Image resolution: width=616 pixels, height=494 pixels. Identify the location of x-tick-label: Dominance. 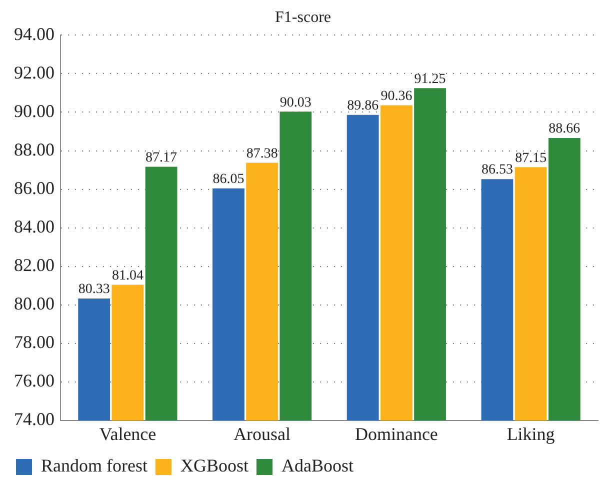
(396, 434).